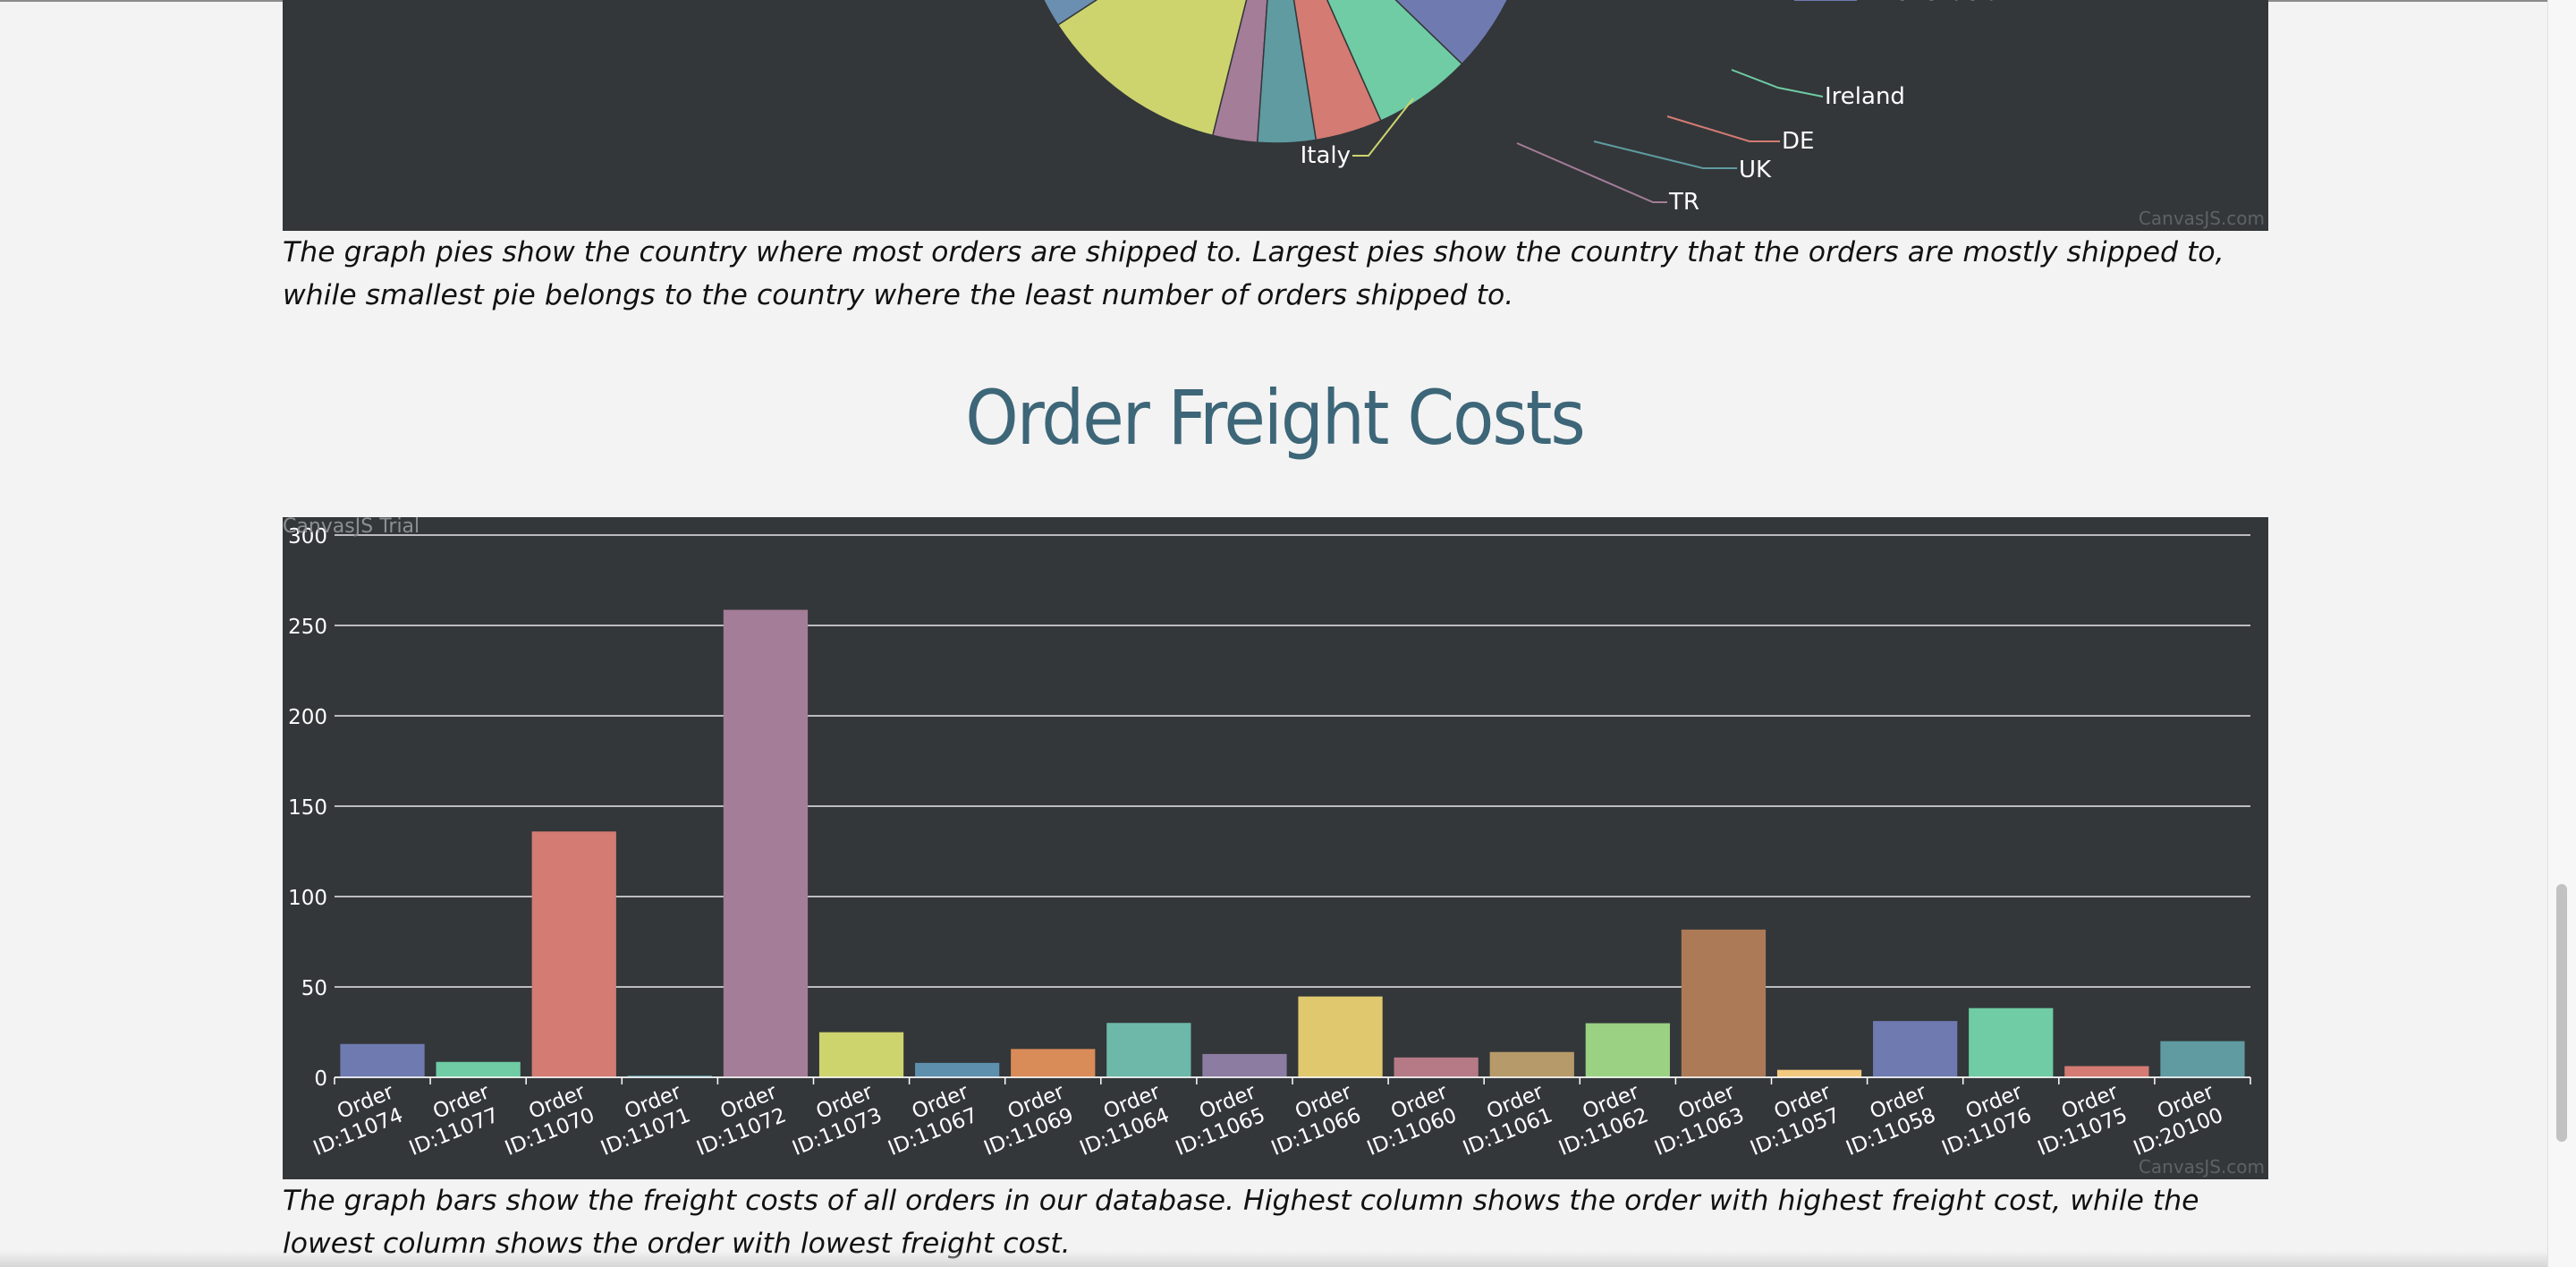 This screenshot has width=2576, height=1267. I want to click on y-tick-label: 100, so click(307, 898).